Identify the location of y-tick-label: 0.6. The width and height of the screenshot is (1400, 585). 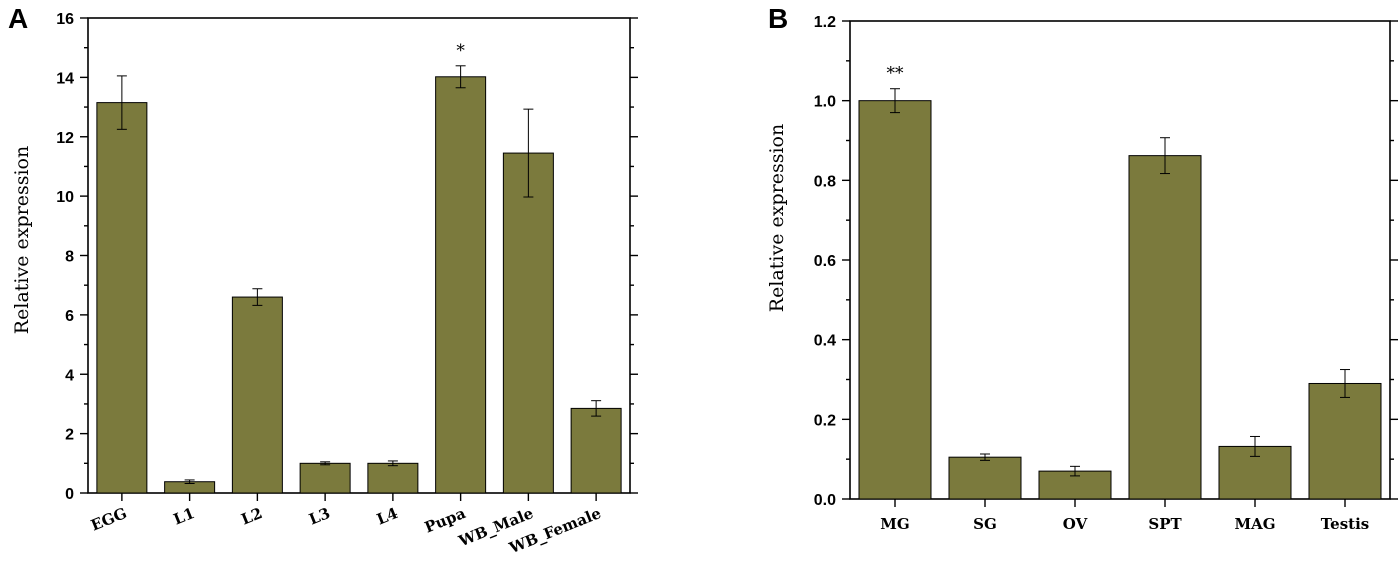
(825, 261).